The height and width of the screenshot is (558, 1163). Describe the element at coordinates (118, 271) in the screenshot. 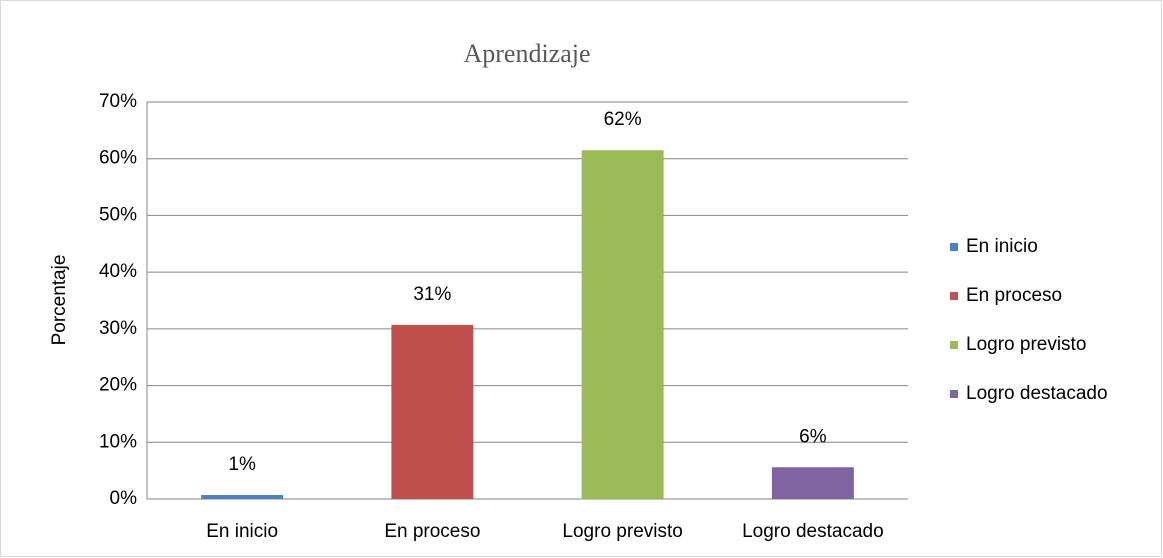

I see `y-tick-label: 40%` at that location.